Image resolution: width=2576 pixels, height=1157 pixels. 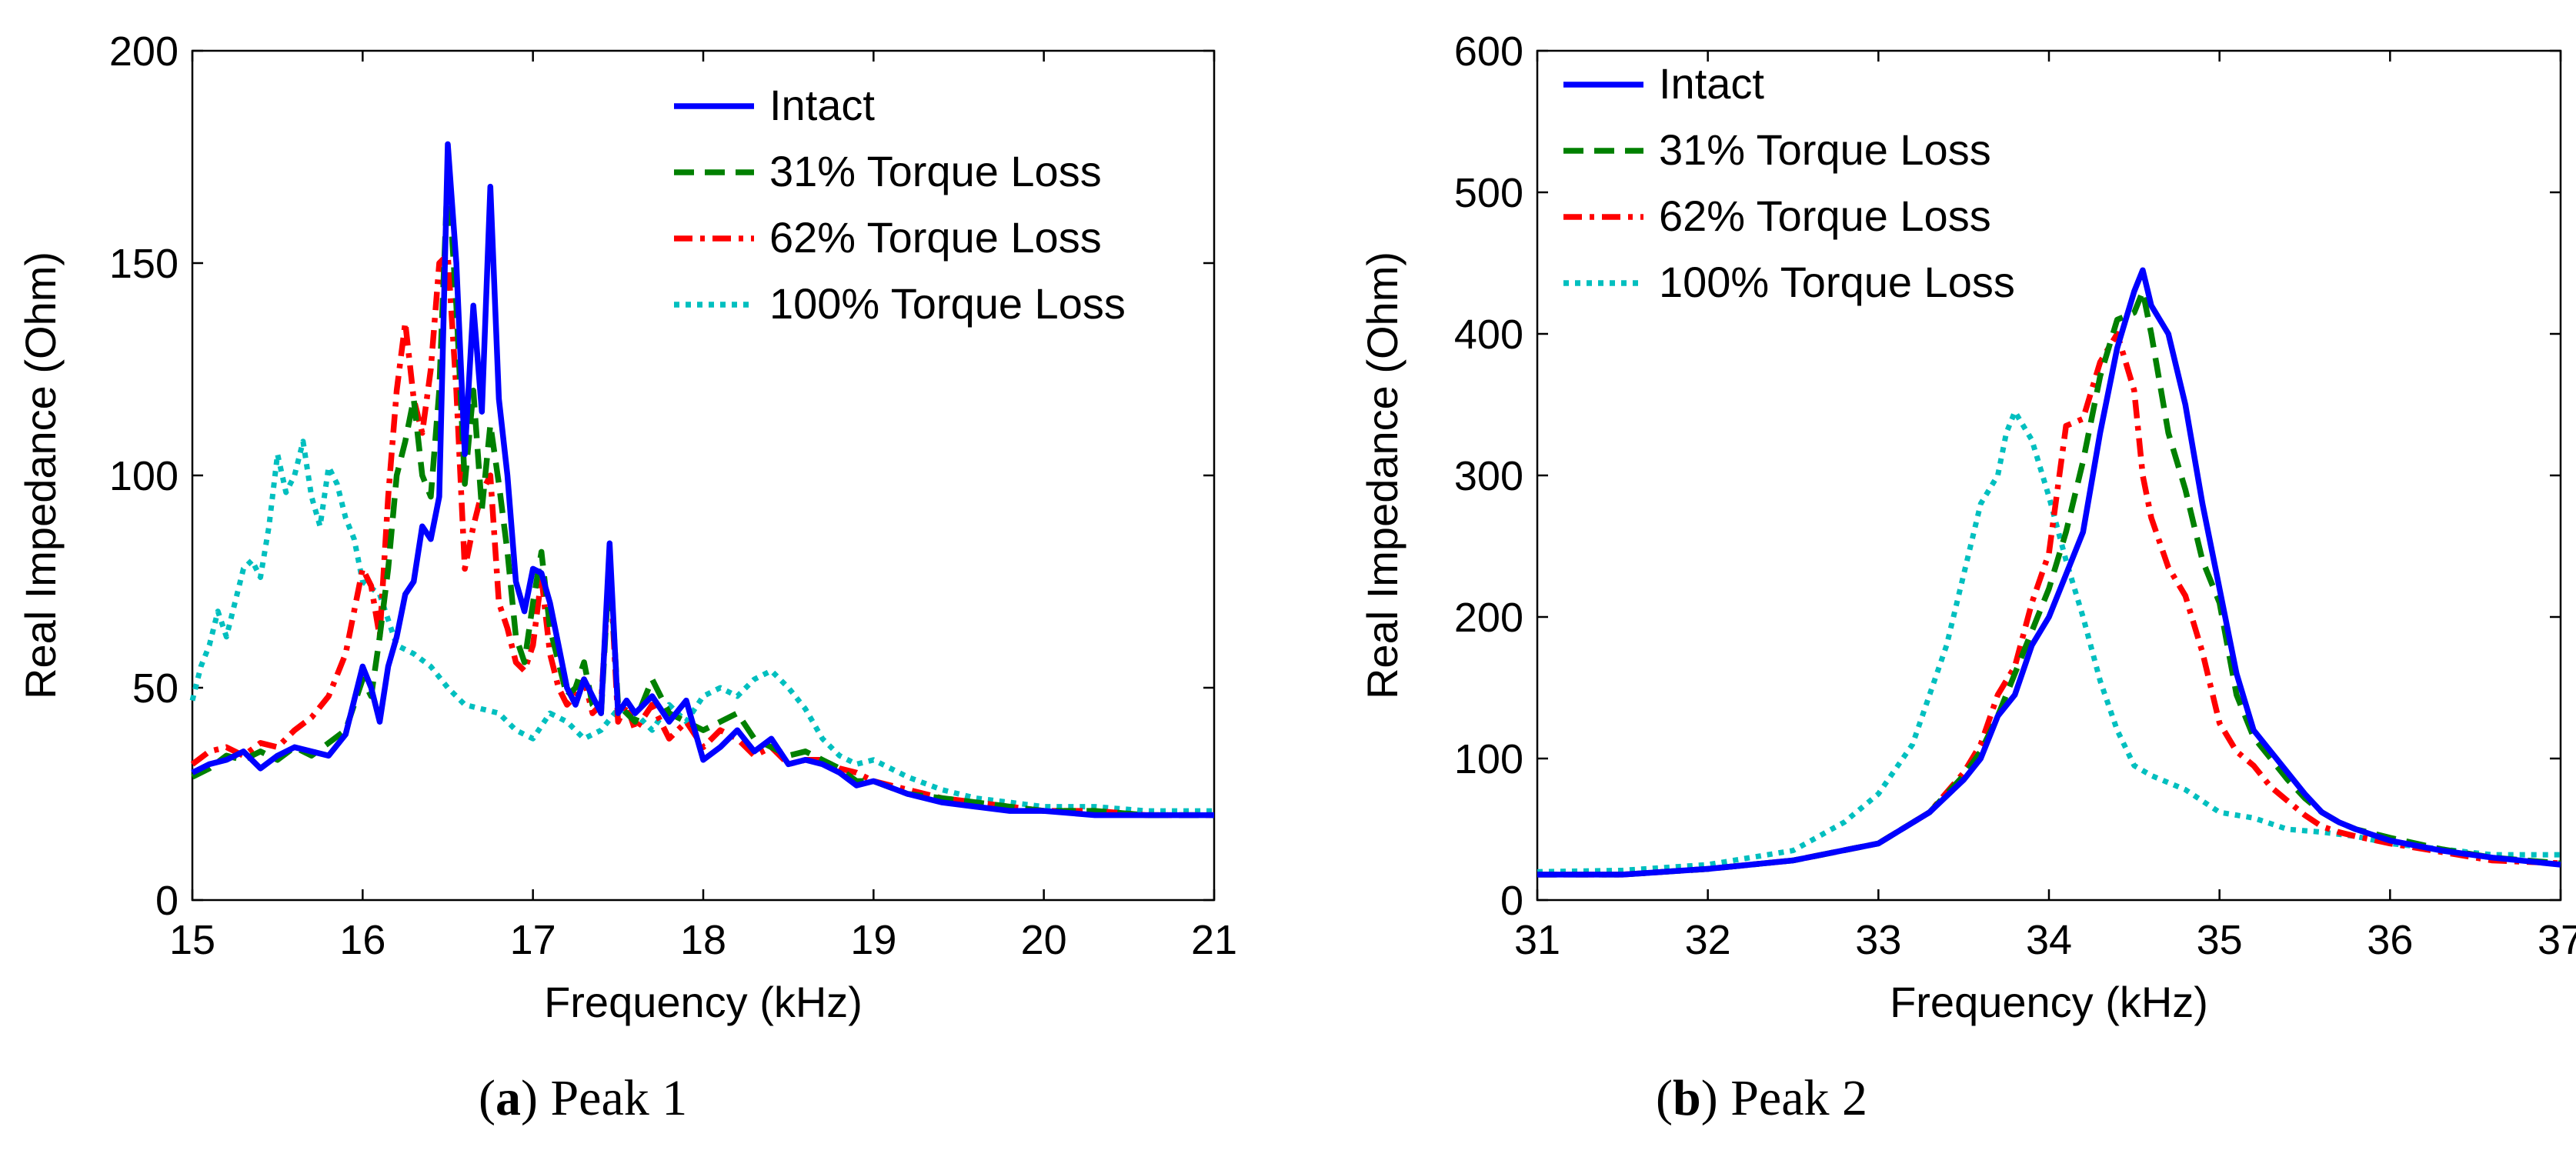 What do you see at coordinates (1878, 940) in the screenshot?
I see `x-tick-label: 33` at bounding box center [1878, 940].